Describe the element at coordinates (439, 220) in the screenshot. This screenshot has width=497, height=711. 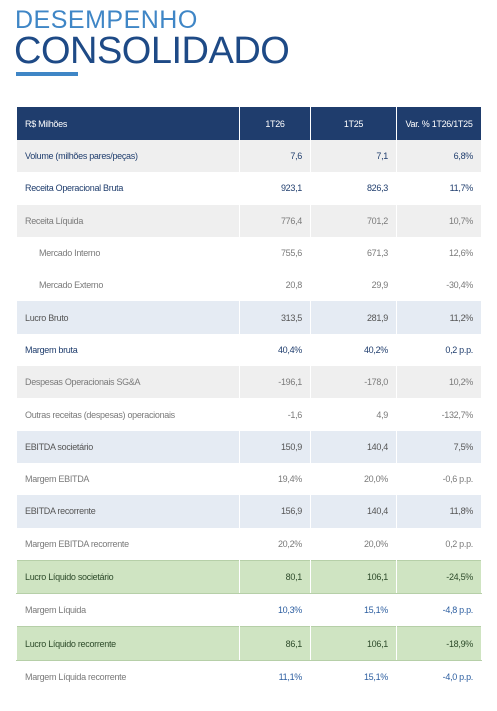
I see `value-cell: 10,7%` at that location.